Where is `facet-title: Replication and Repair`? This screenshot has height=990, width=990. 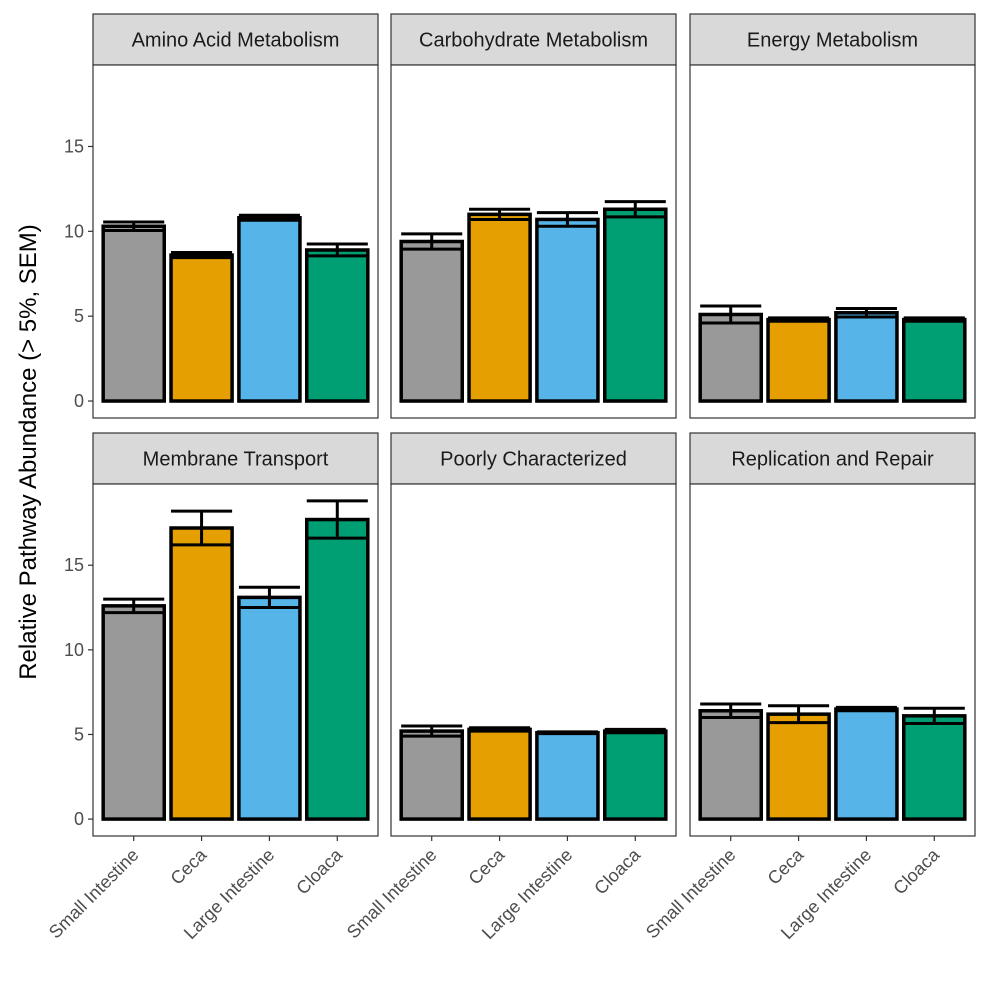 facet-title: Replication and Repair is located at coordinates (832, 460).